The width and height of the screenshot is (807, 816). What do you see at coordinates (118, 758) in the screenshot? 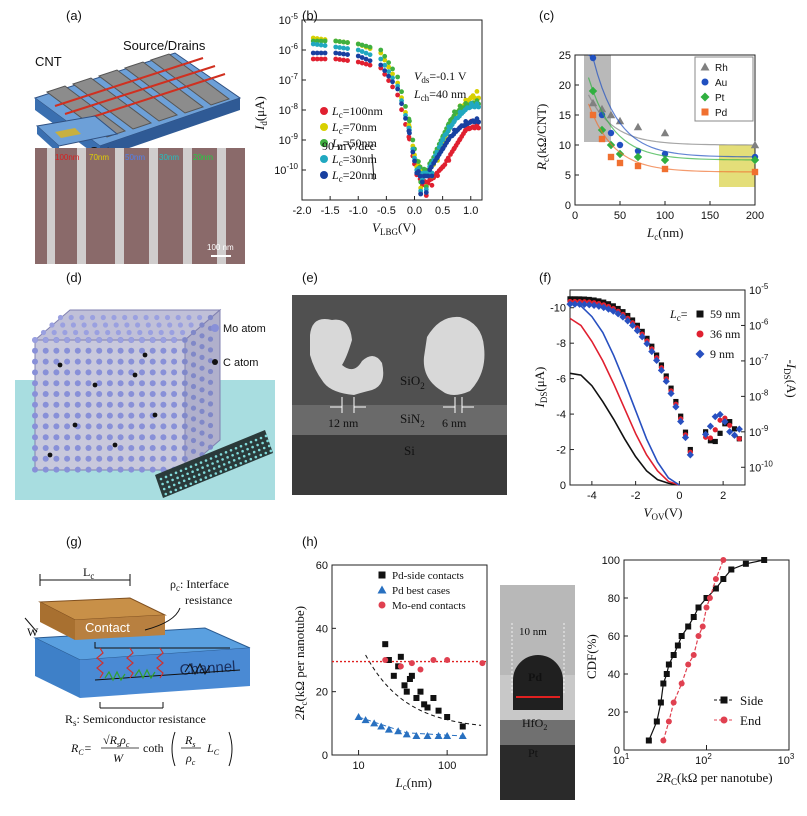
I see `formula-den: W` at bounding box center [118, 758].